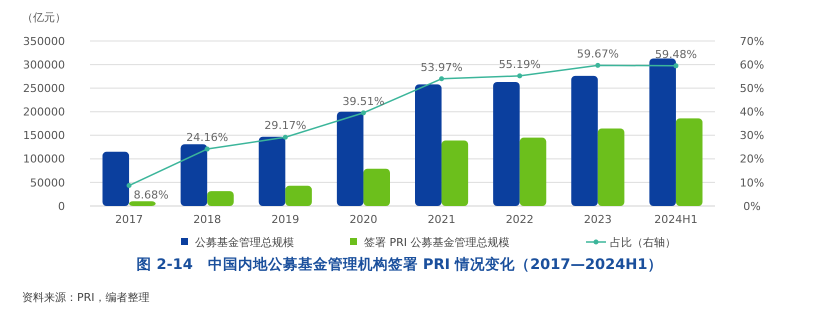 The height and width of the screenshot is (324, 819). I want to click on x-tick-label: 2024H1, so click(676, 219).